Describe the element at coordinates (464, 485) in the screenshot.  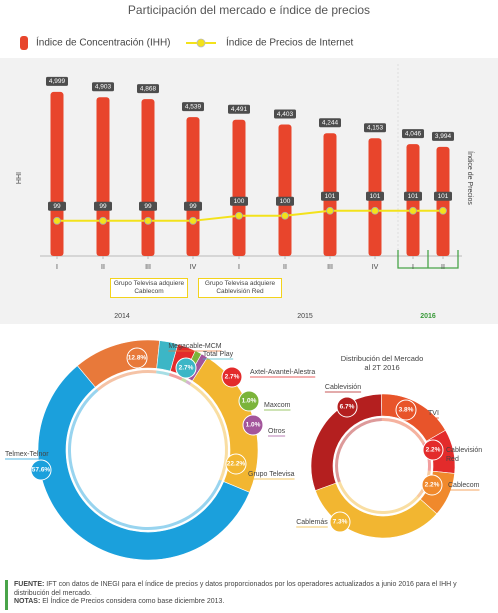
I see `slice-label: Cablecom` at that location.